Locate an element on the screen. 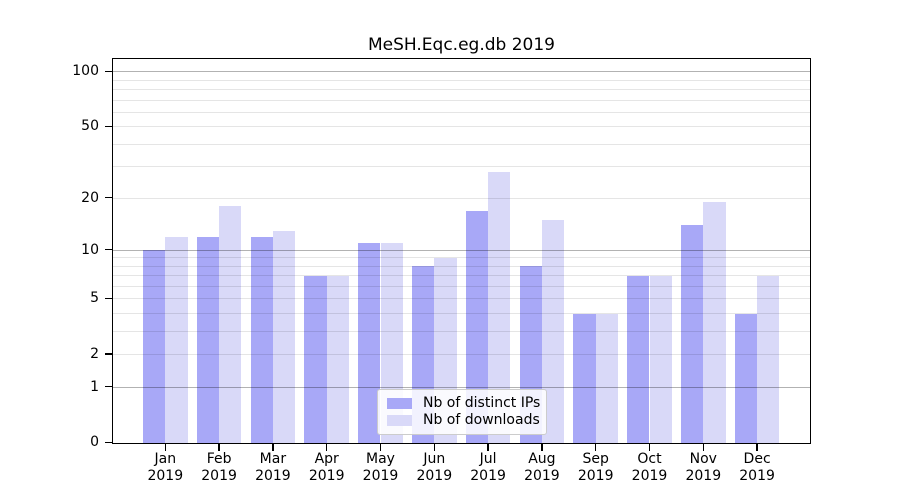  y-tick-label-20: 20 is located at coordinates (90, 197).